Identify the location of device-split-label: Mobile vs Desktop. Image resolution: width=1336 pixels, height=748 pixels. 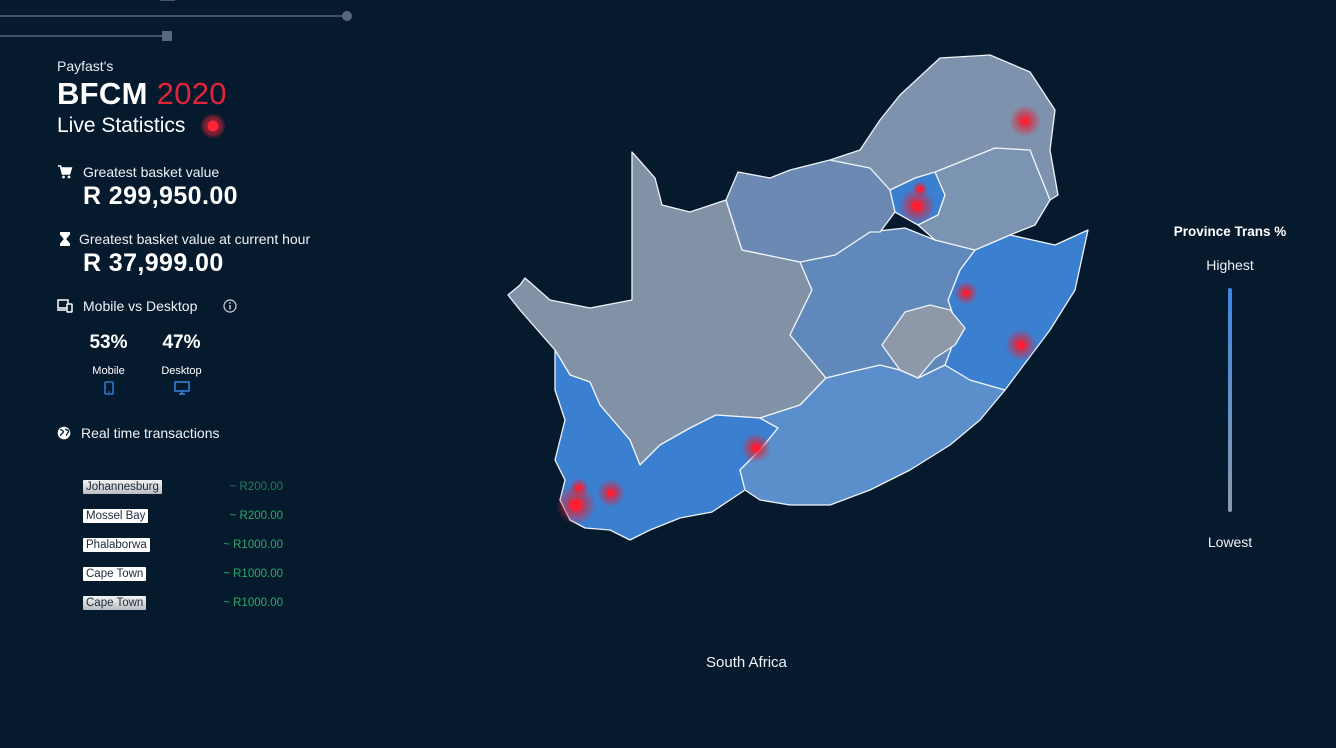
(140, 306).